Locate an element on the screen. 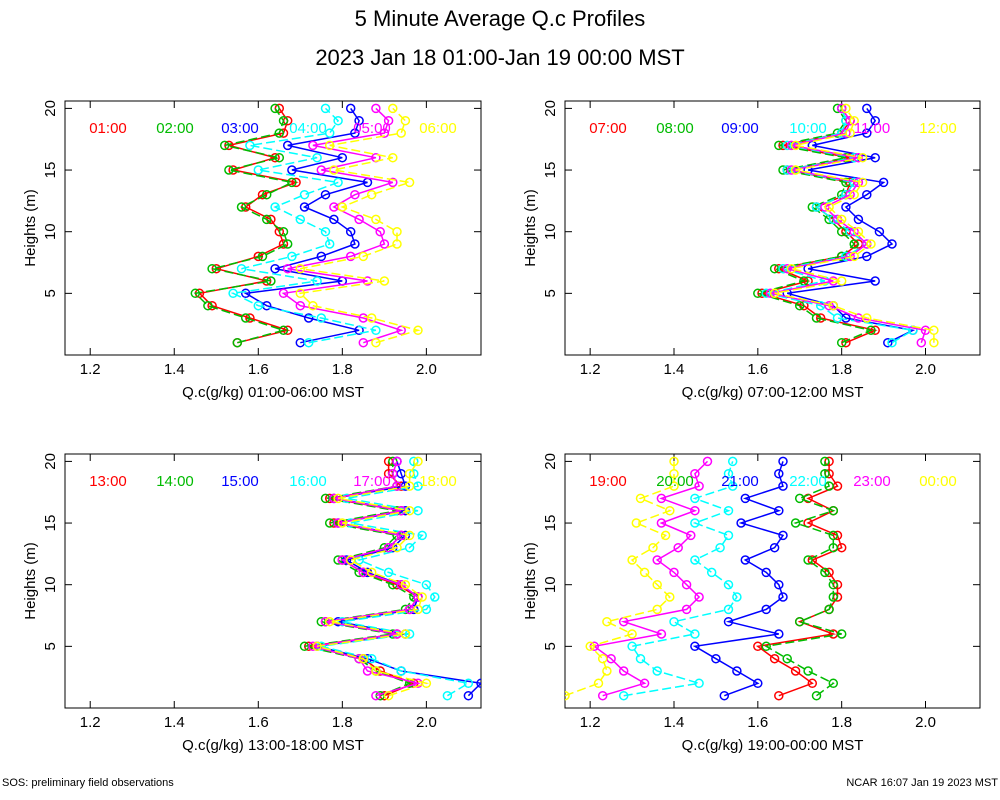 The image size is (1000, 800). x-axis-label: Q.c(g/kg) 01:00-06:00 MST is located at coordinates (273, 392).